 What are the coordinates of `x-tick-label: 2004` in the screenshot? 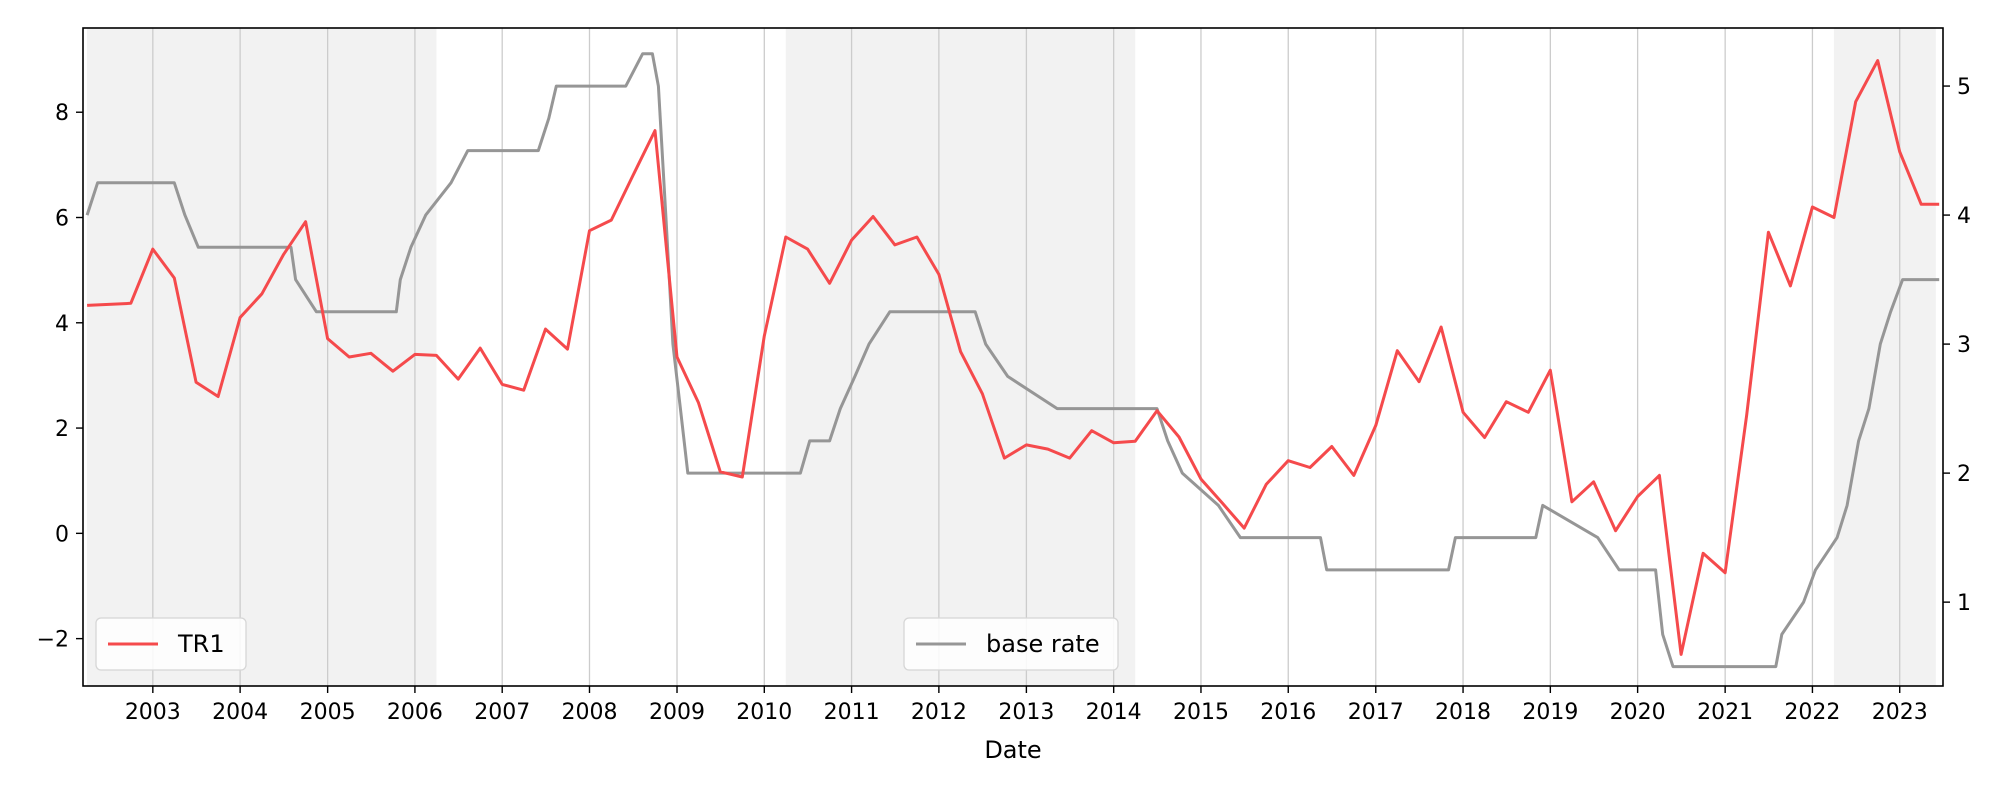 It's located at (240, 712).